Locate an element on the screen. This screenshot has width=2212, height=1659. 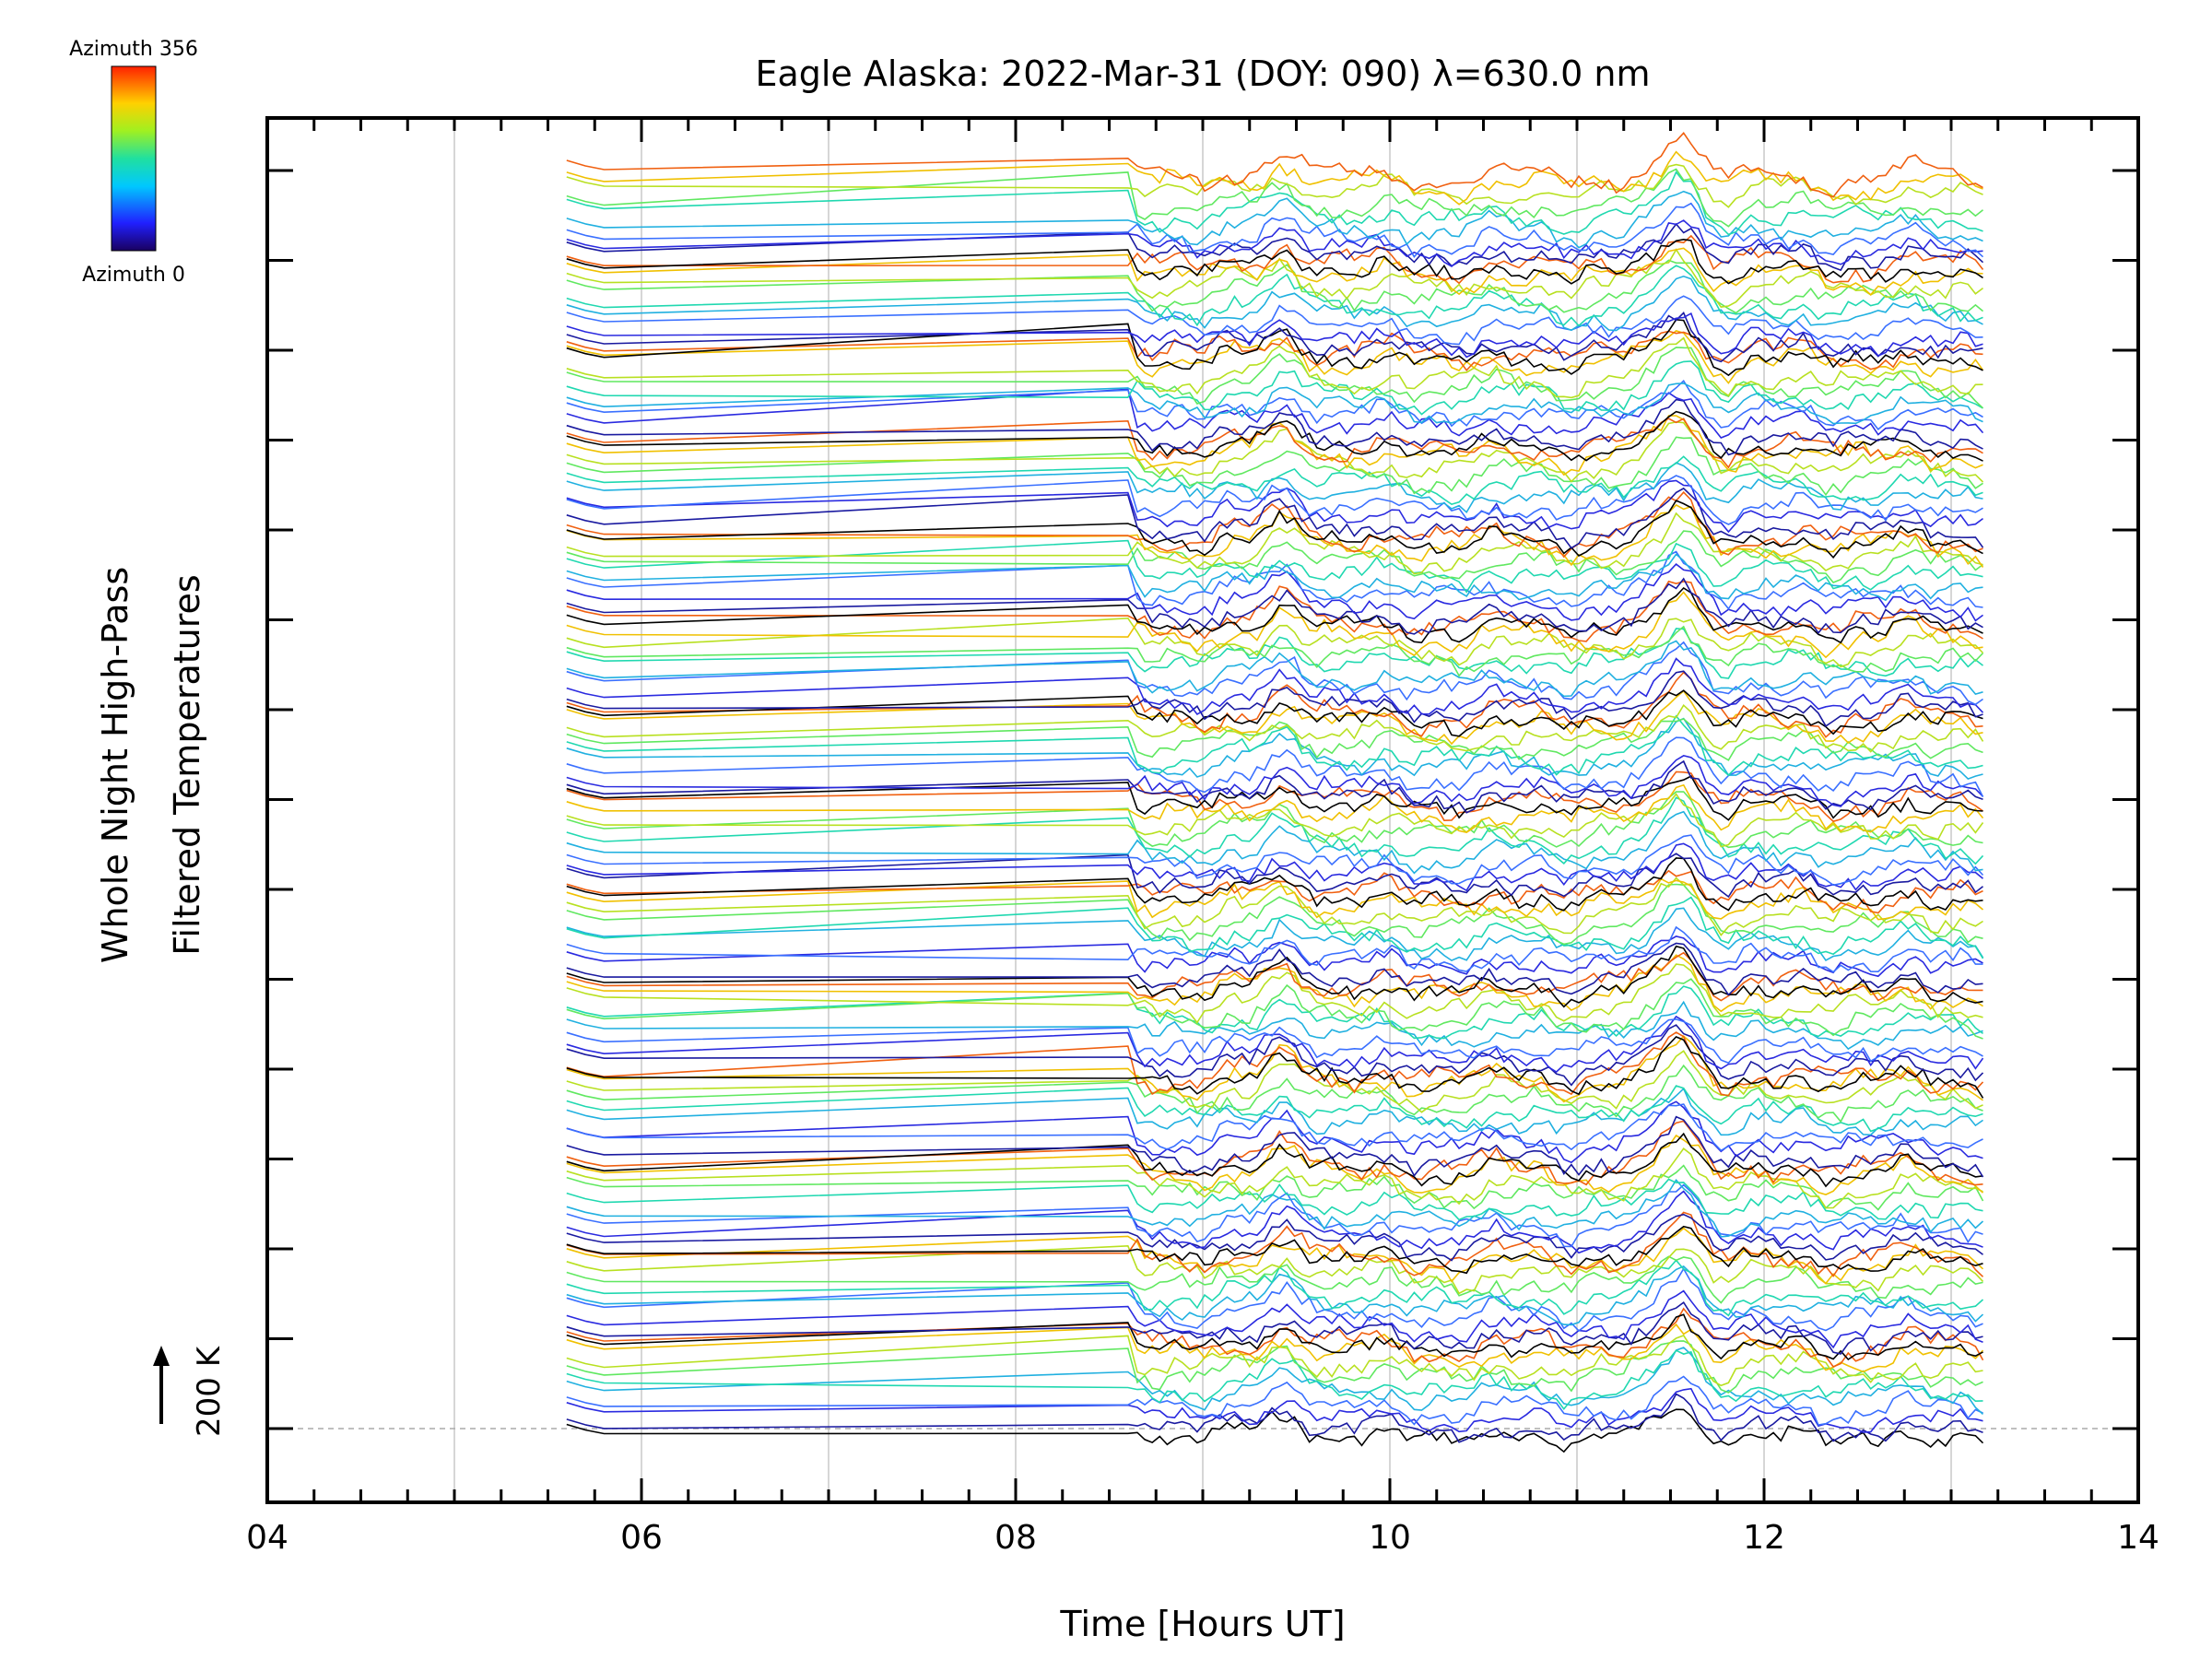
colorbar-top-label: Azimuth 356 is located at coordinates (133, 49).